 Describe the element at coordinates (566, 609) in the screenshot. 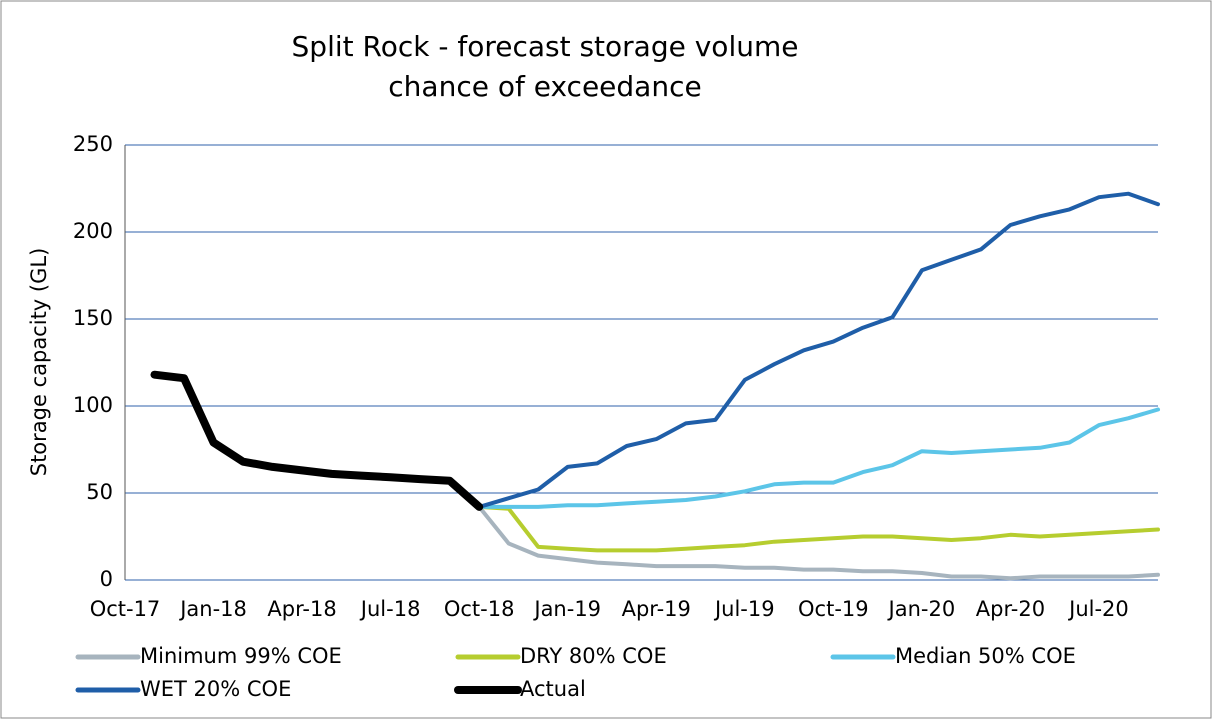

I see `x-tick-label: Jan-19` at that location.